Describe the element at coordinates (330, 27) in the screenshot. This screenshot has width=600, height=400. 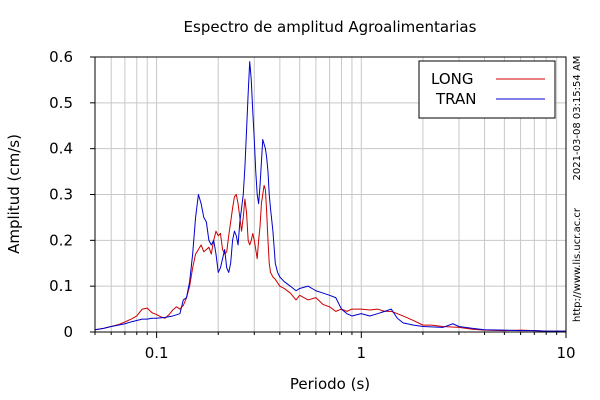
I see `chart-title: Espectro de amplitud Agroalimentarias` at that location.